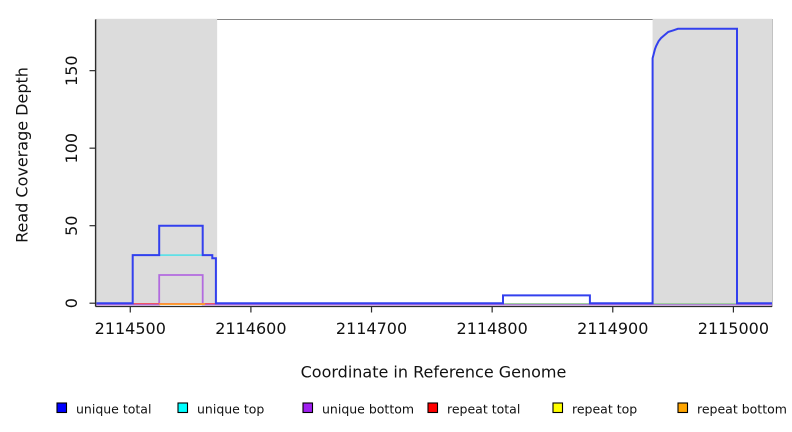 The width and height of the screenshot is (792, 432). What do you see at coordinates (230, 409) in the screenshot?
I see `legend-label-unique-top: unique top` at bounding box center [230, 409].